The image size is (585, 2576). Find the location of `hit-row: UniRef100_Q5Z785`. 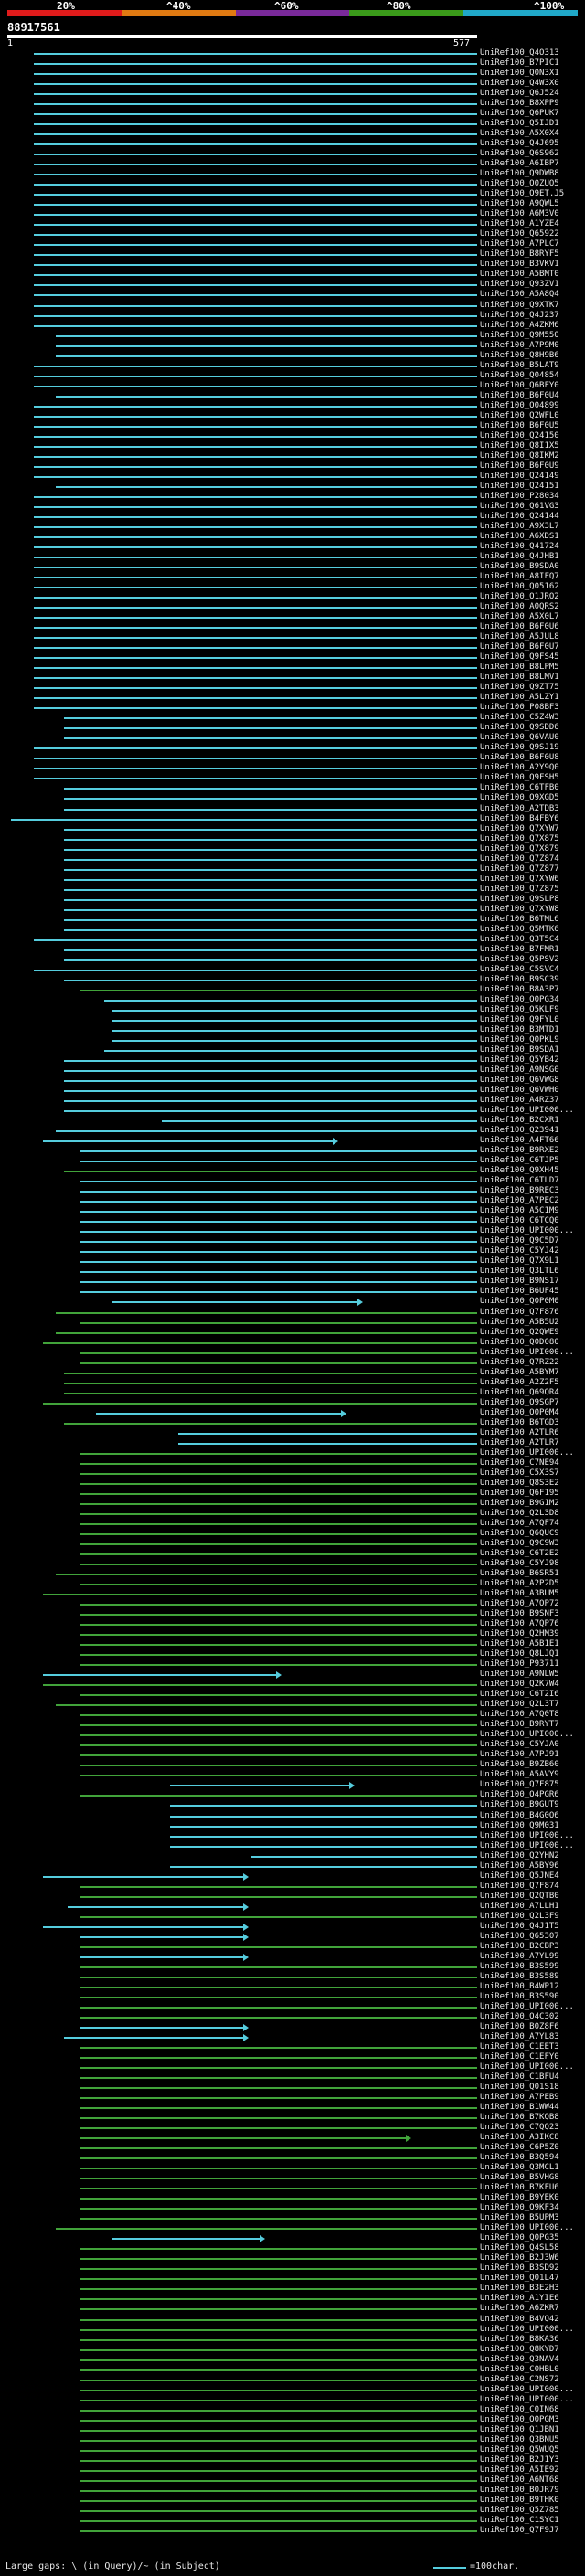

hit-row: UniRef100_Q5Z785 is located at coordinates (293, 2511).